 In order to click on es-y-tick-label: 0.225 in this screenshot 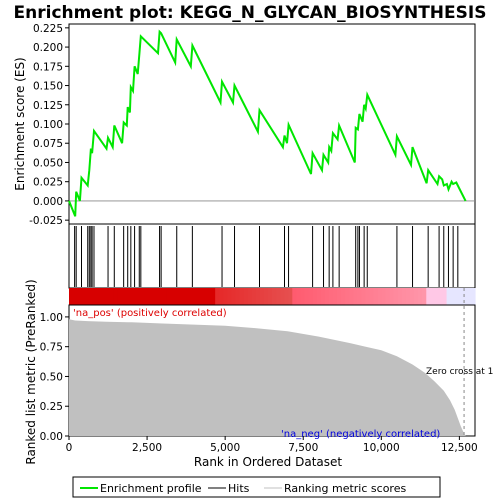, I will do `click(48, 29)`.